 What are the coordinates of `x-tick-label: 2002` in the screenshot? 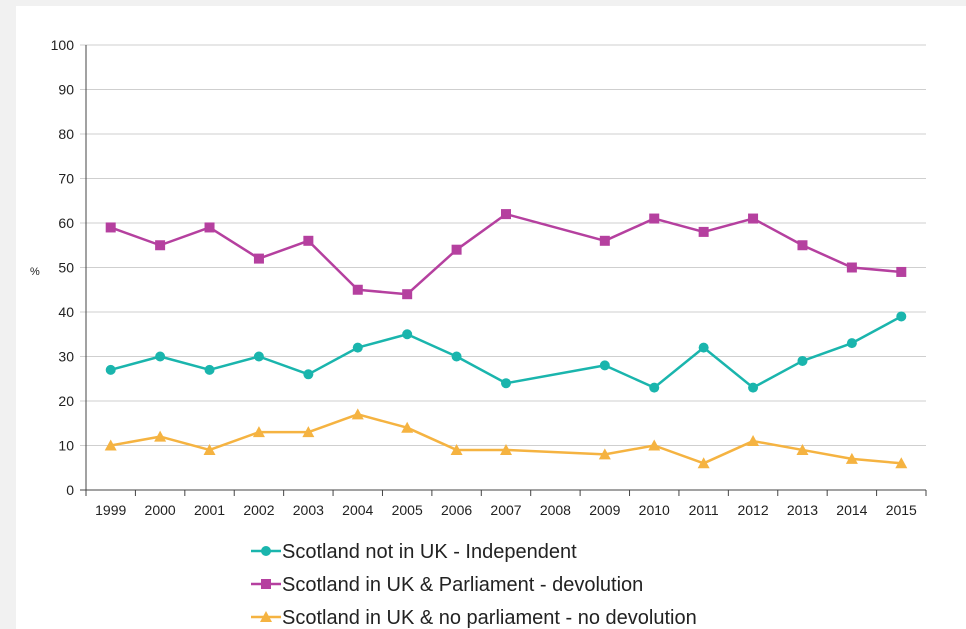 It's located at (258, 510).